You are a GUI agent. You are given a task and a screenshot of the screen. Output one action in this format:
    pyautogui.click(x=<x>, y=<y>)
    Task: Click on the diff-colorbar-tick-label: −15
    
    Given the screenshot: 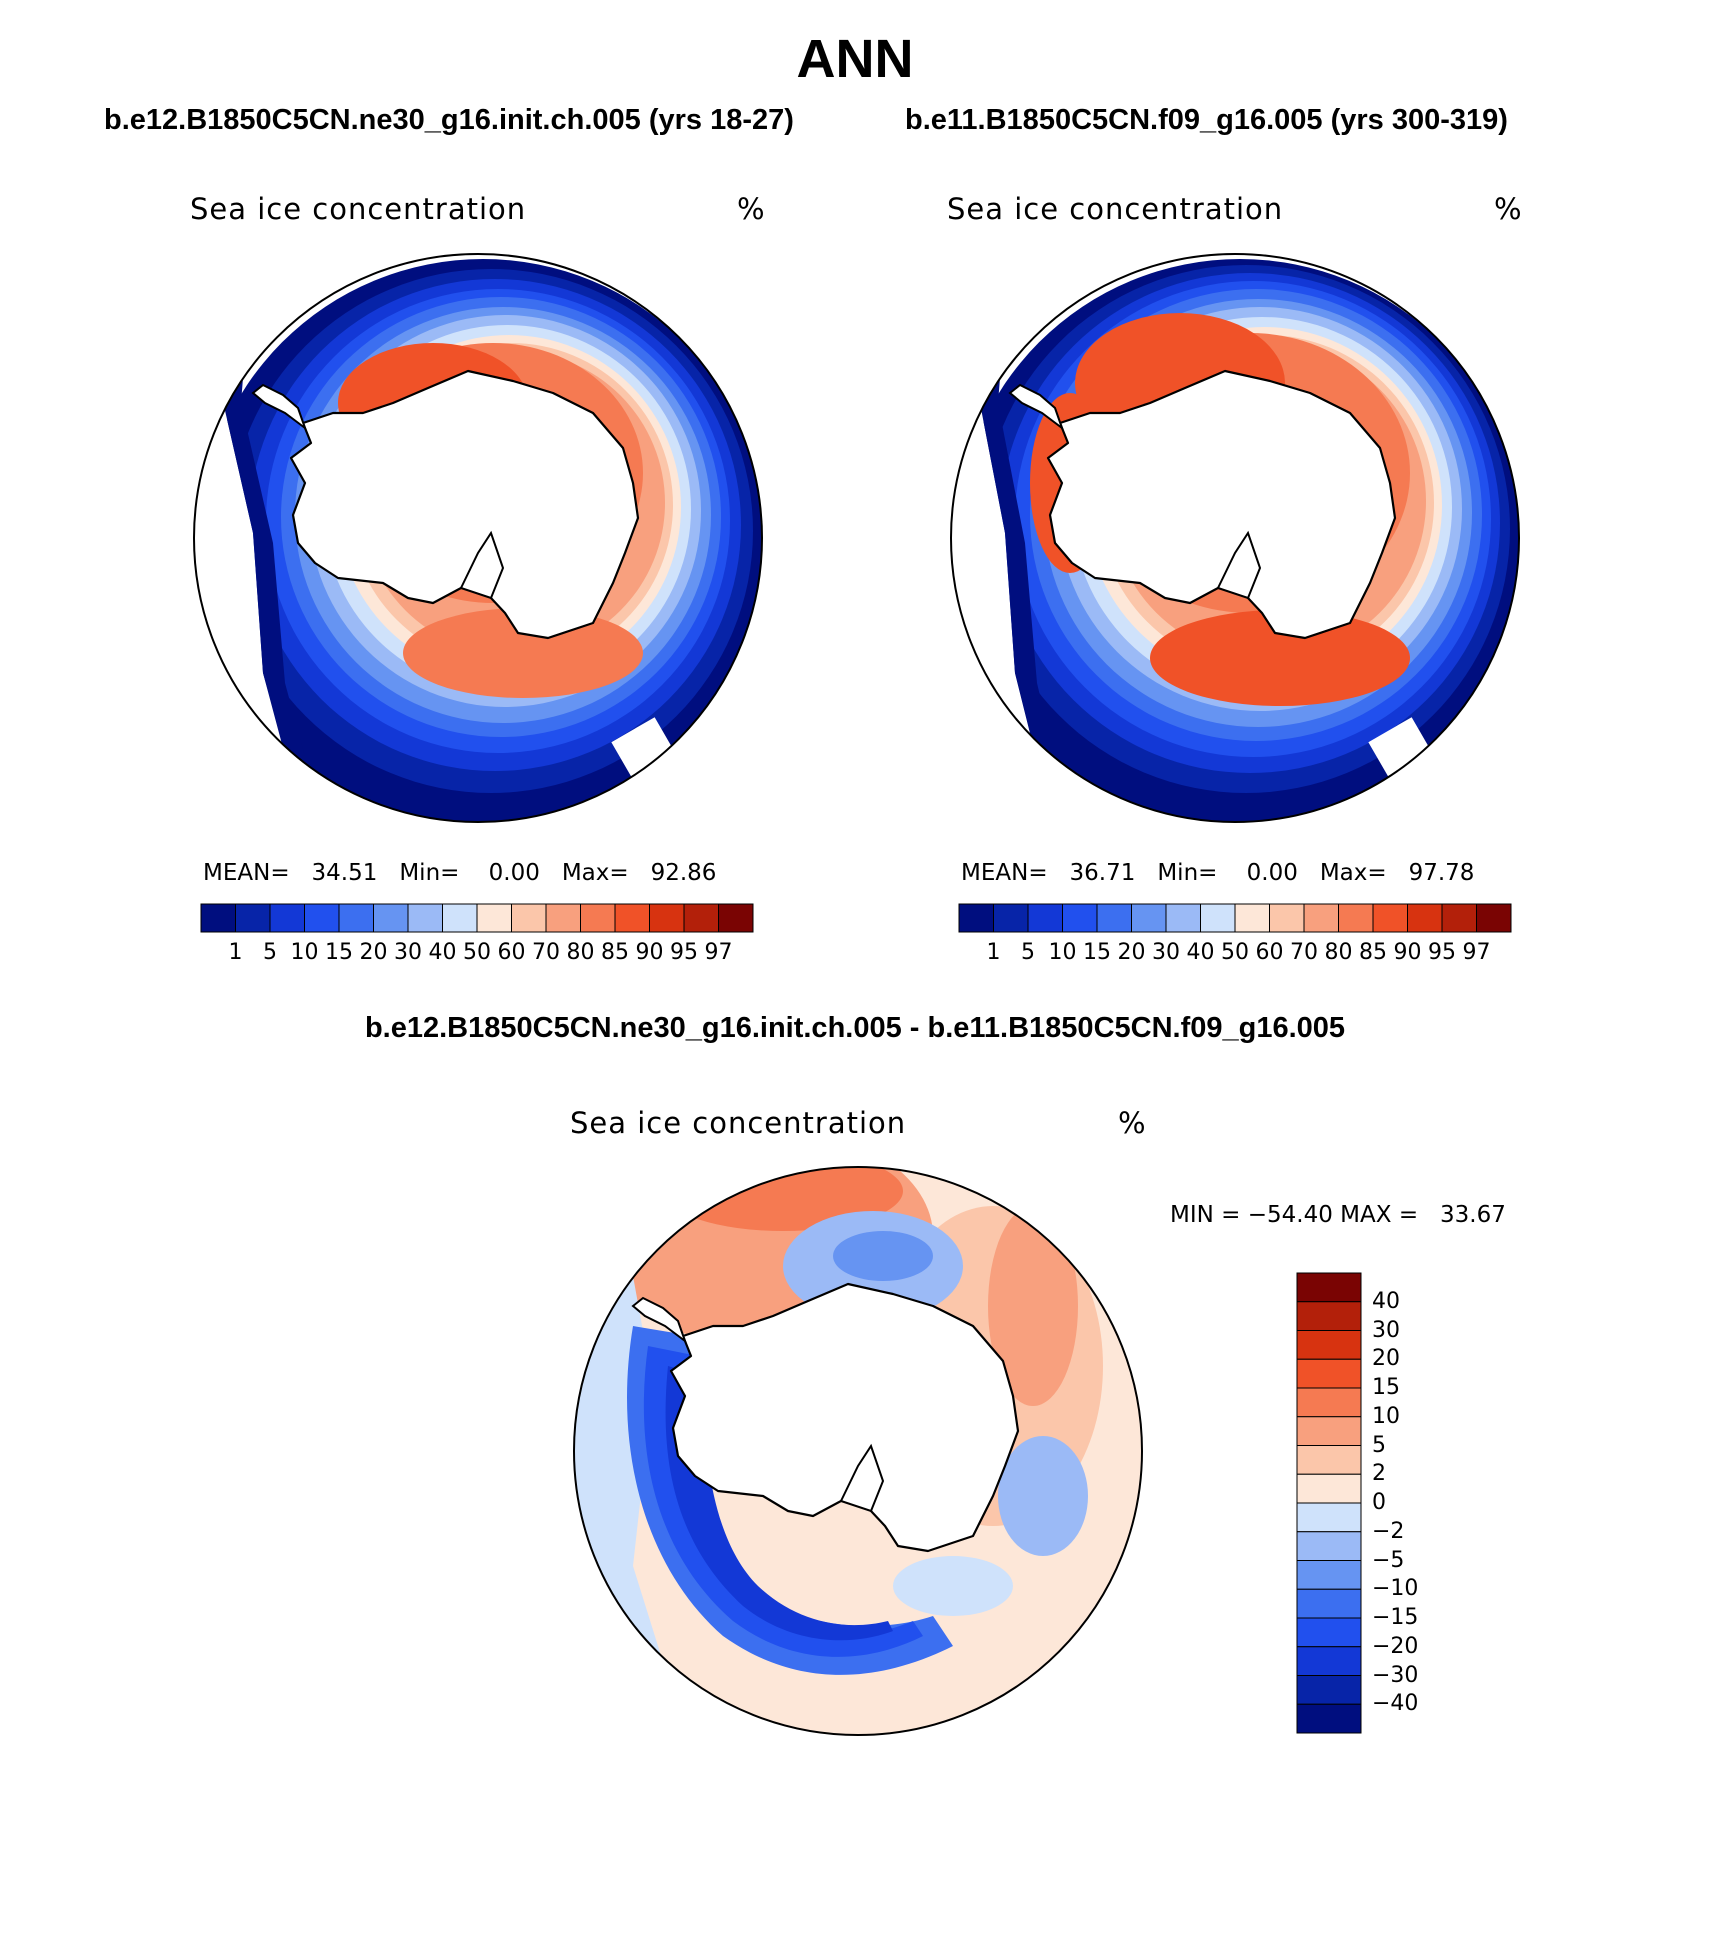 What is the action you would take?
    pyautogui.click(x=1395, y=1617)
    